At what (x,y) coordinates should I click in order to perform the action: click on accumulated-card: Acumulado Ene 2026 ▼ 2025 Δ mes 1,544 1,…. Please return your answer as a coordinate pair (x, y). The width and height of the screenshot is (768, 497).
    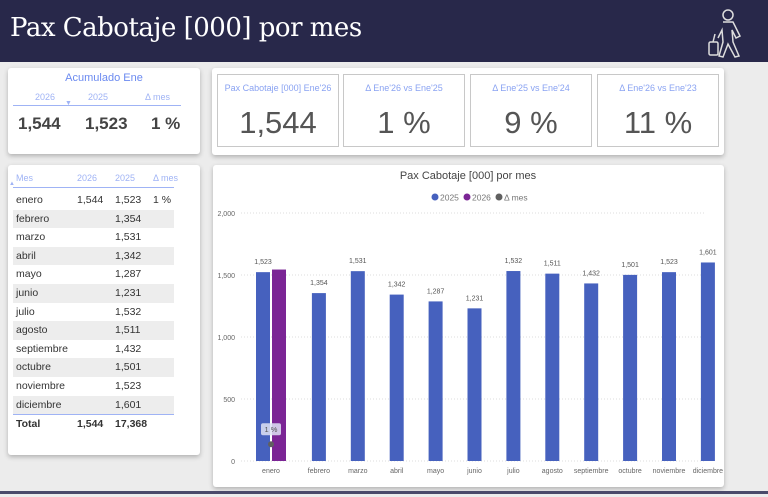
    Looking at the image, I should click on (104, 111).